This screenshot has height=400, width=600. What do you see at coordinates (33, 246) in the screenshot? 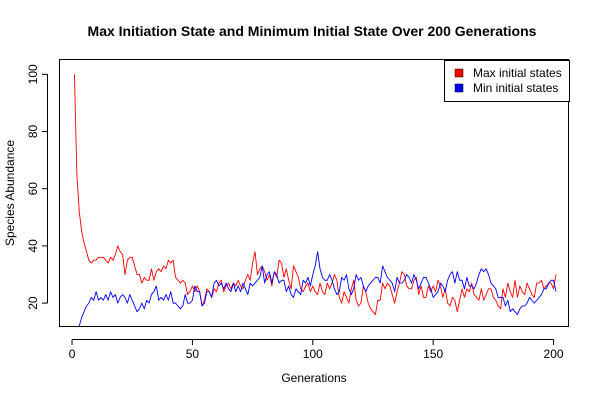
I see `y-tick-label: 40` at bounding box center [33, 246].